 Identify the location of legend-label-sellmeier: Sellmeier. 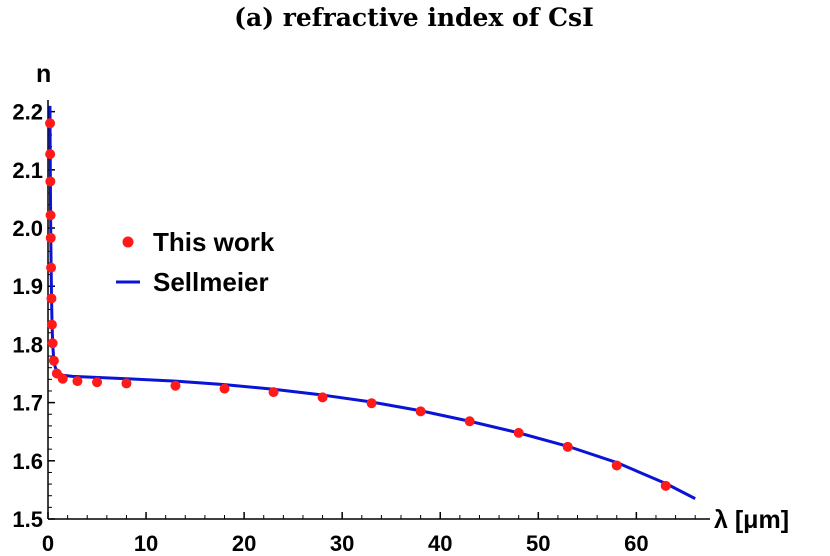
(211, 282).